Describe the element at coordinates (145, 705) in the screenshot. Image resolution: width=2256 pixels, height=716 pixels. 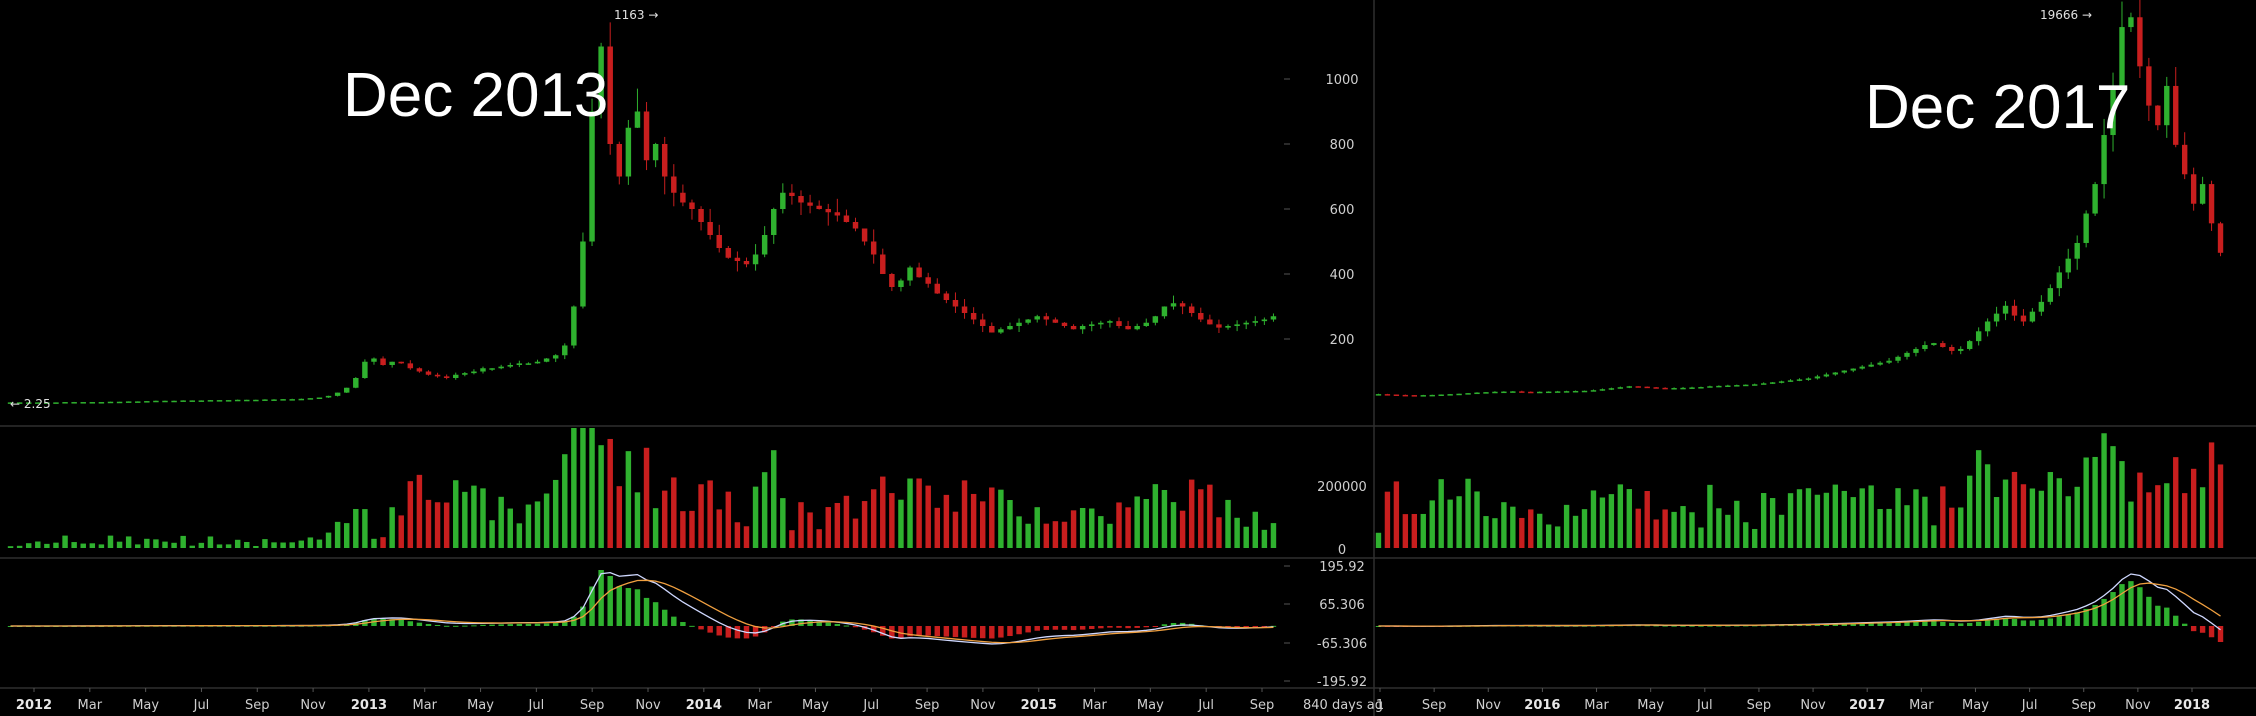
I see `x-tick-label: May` at that location.